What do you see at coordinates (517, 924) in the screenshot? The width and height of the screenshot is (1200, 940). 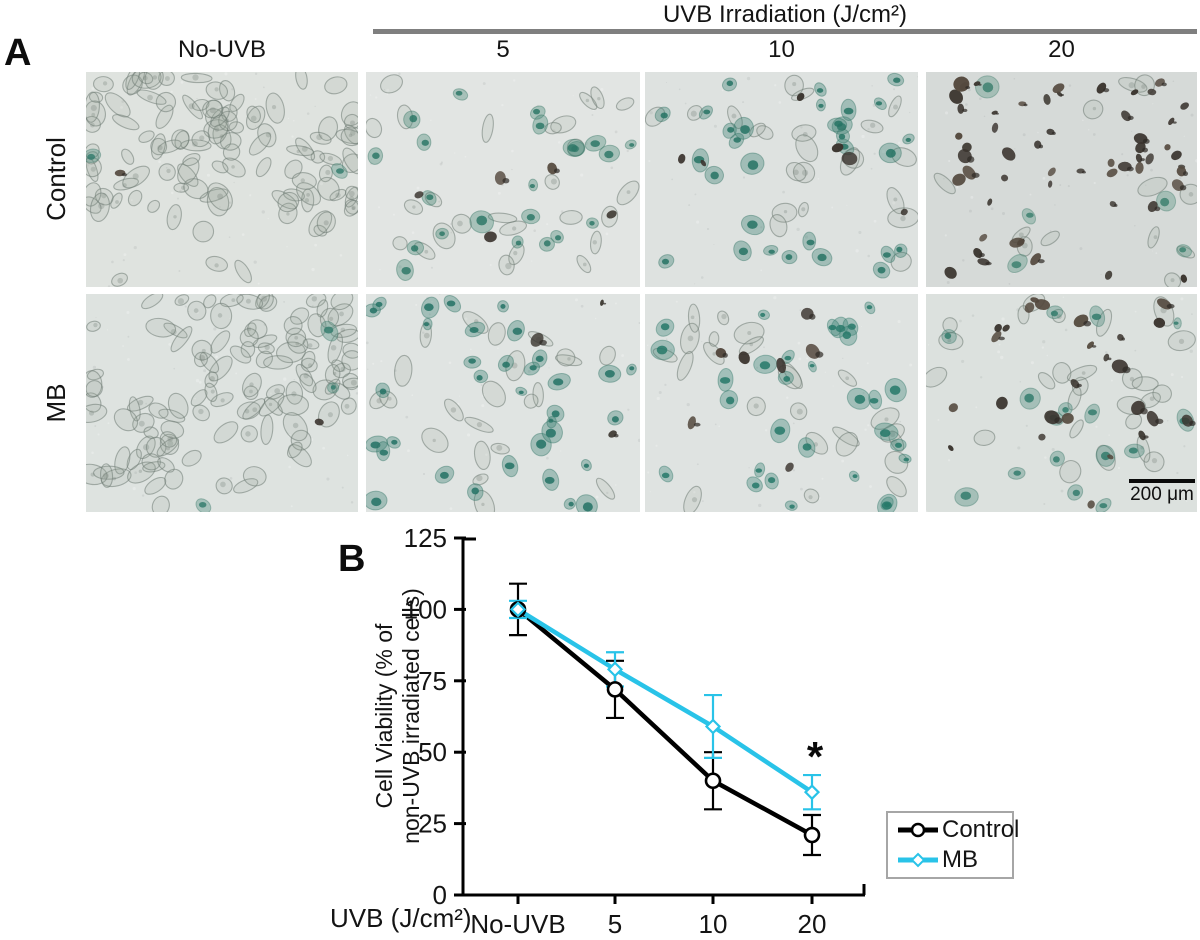 I see `x-tick-label: No-UVB` at bounding box center [517, 924].